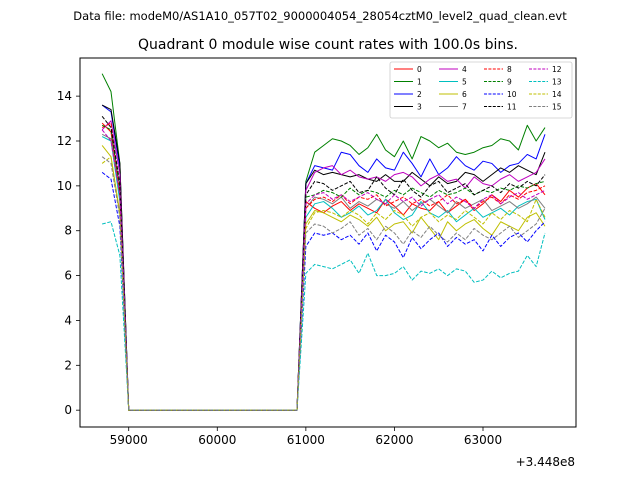  I want to click on legend-label-5: 5, so click(464, 81).